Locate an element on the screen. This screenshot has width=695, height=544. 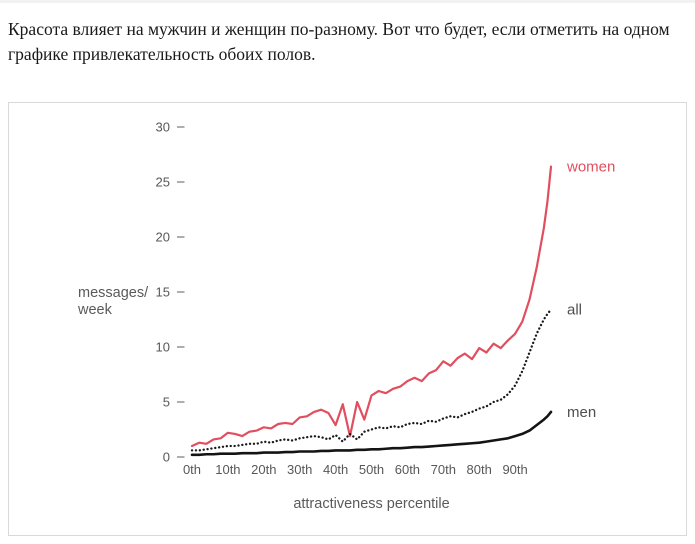
x-tick-label: 20th is located at coordinates (263, 469).